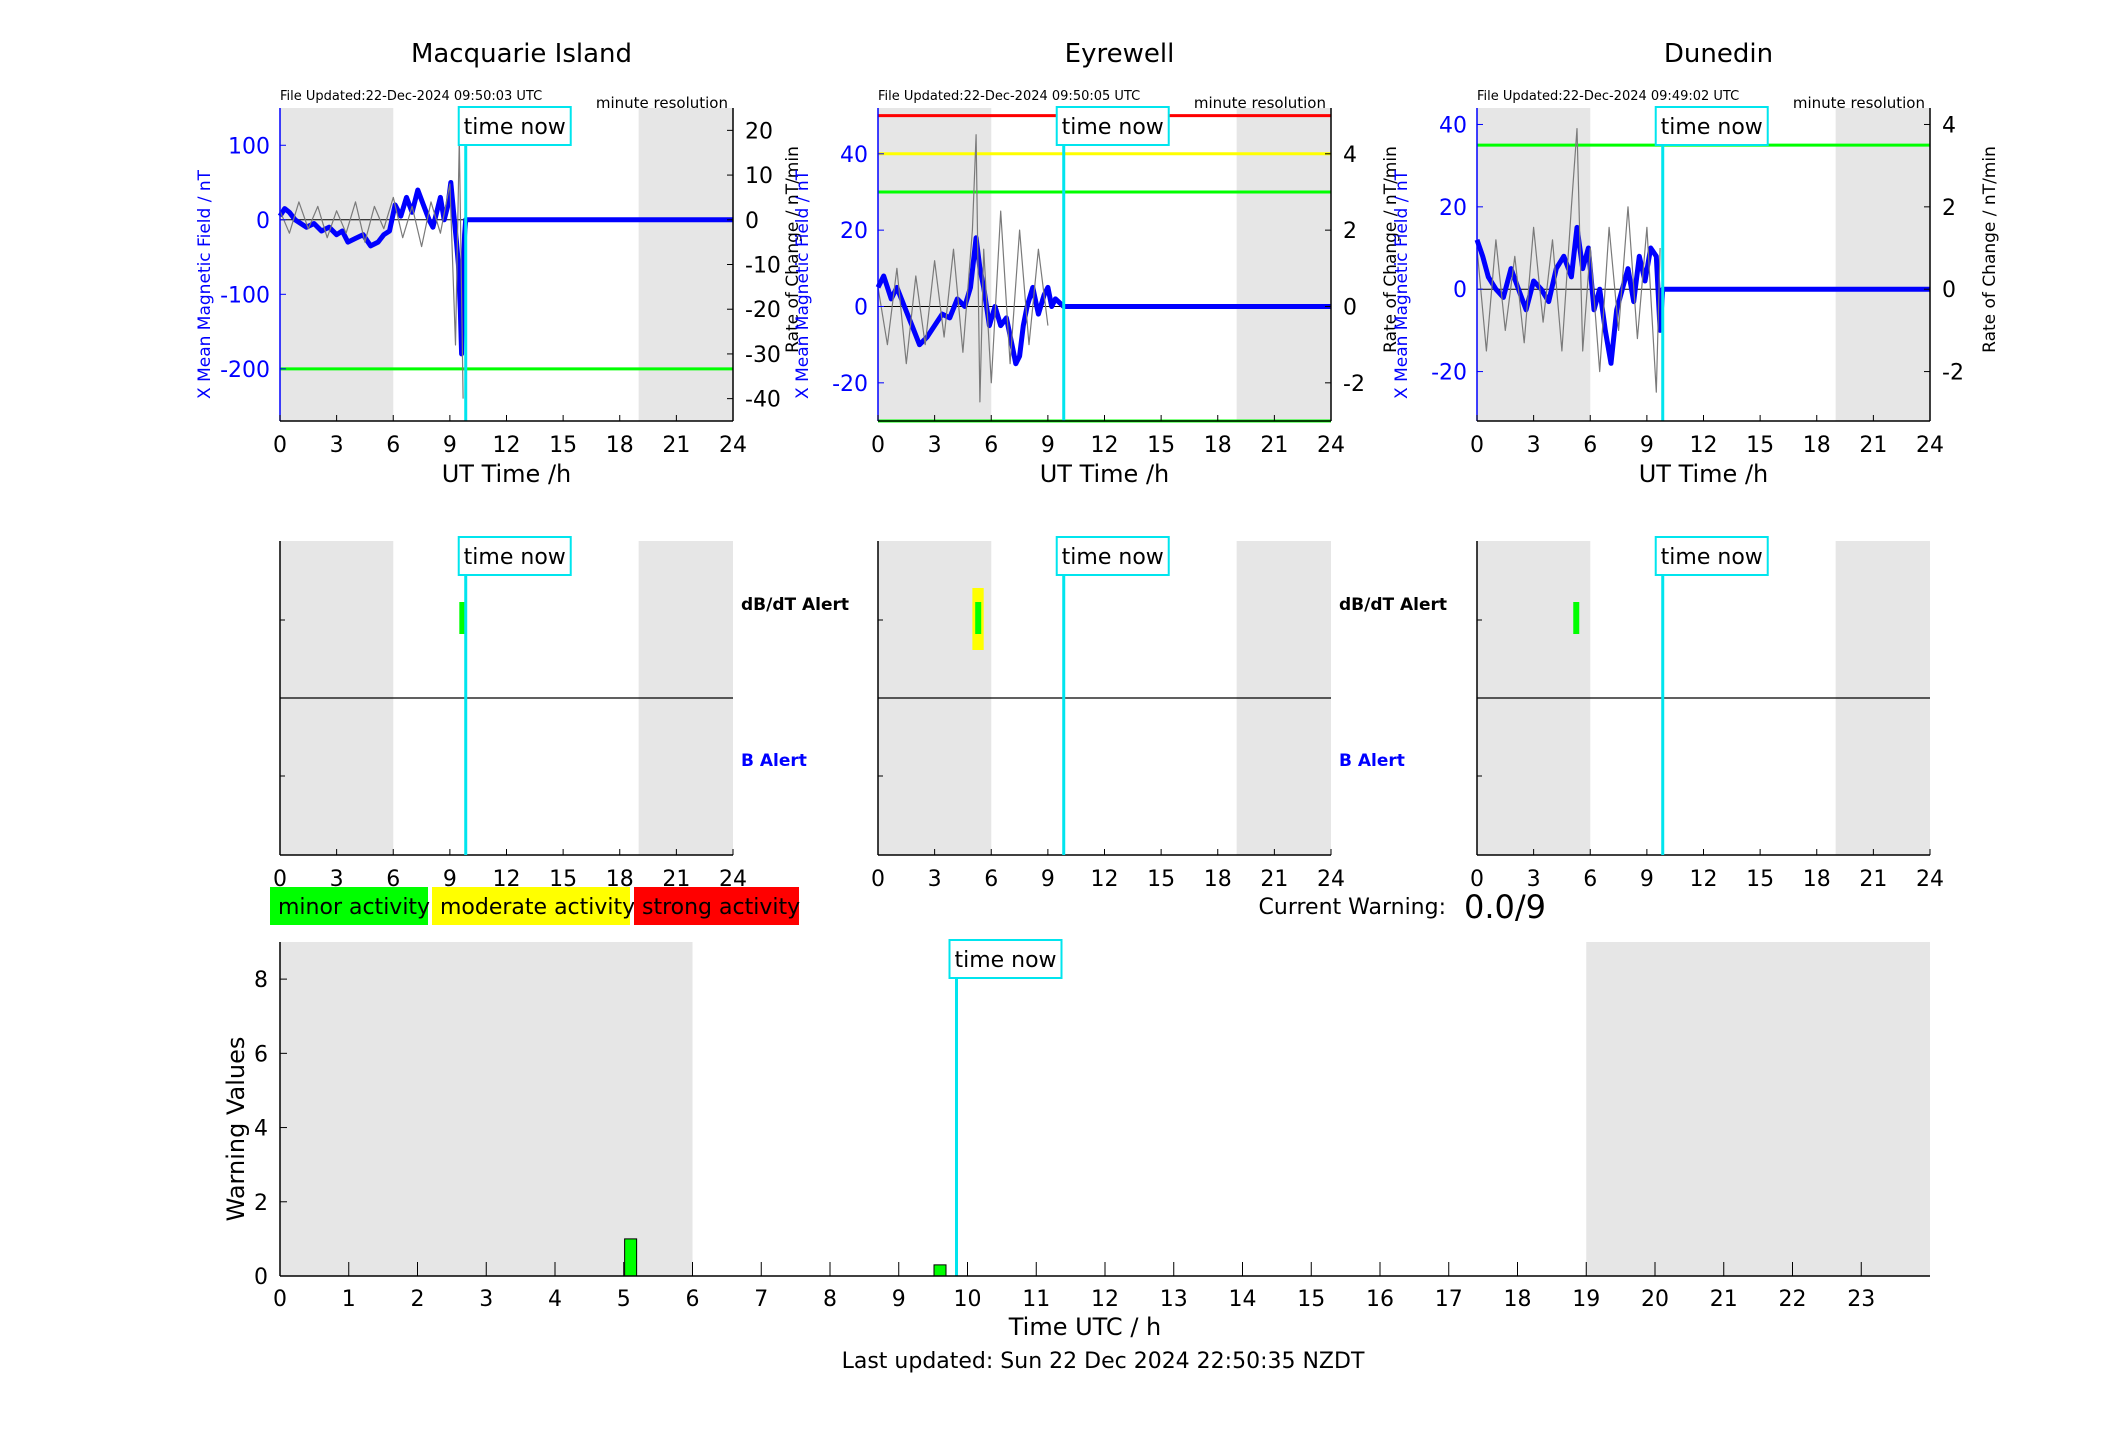 This screenshot has height=1437, width=2117. Describe the element at coordinates (761, 1299) in the screenshot. I see `x-tick-label: 7` at that location.